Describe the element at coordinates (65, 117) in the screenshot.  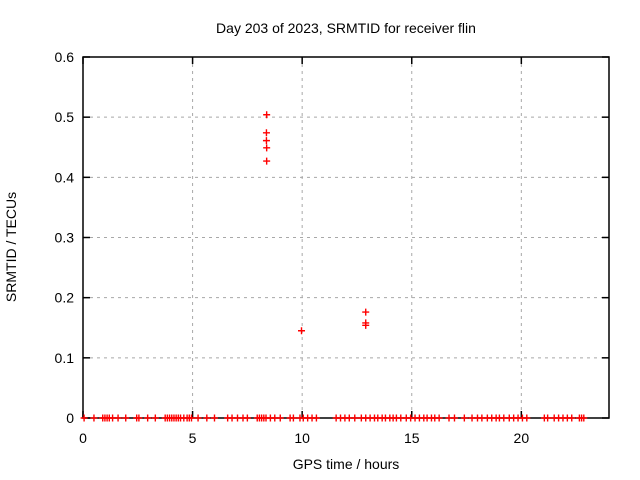
I see `y-tick-label: 0.5` at that location.